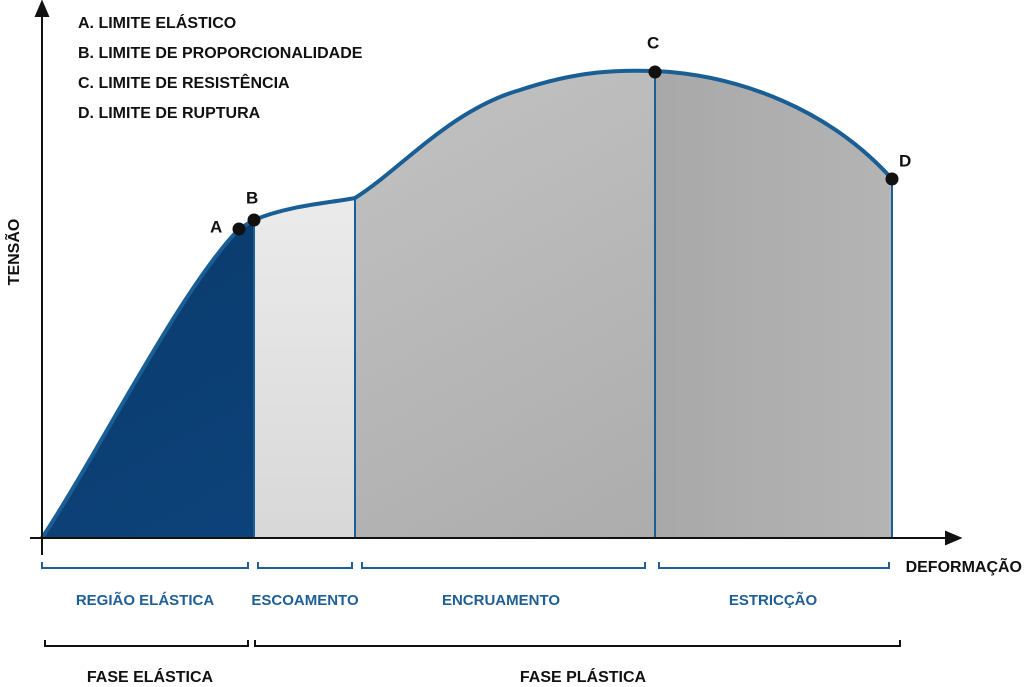 Image resolution: width=1024 pixels, height=687 pixels. I want to click on region-label: ESTRICÇÃO, so click(773, 600).